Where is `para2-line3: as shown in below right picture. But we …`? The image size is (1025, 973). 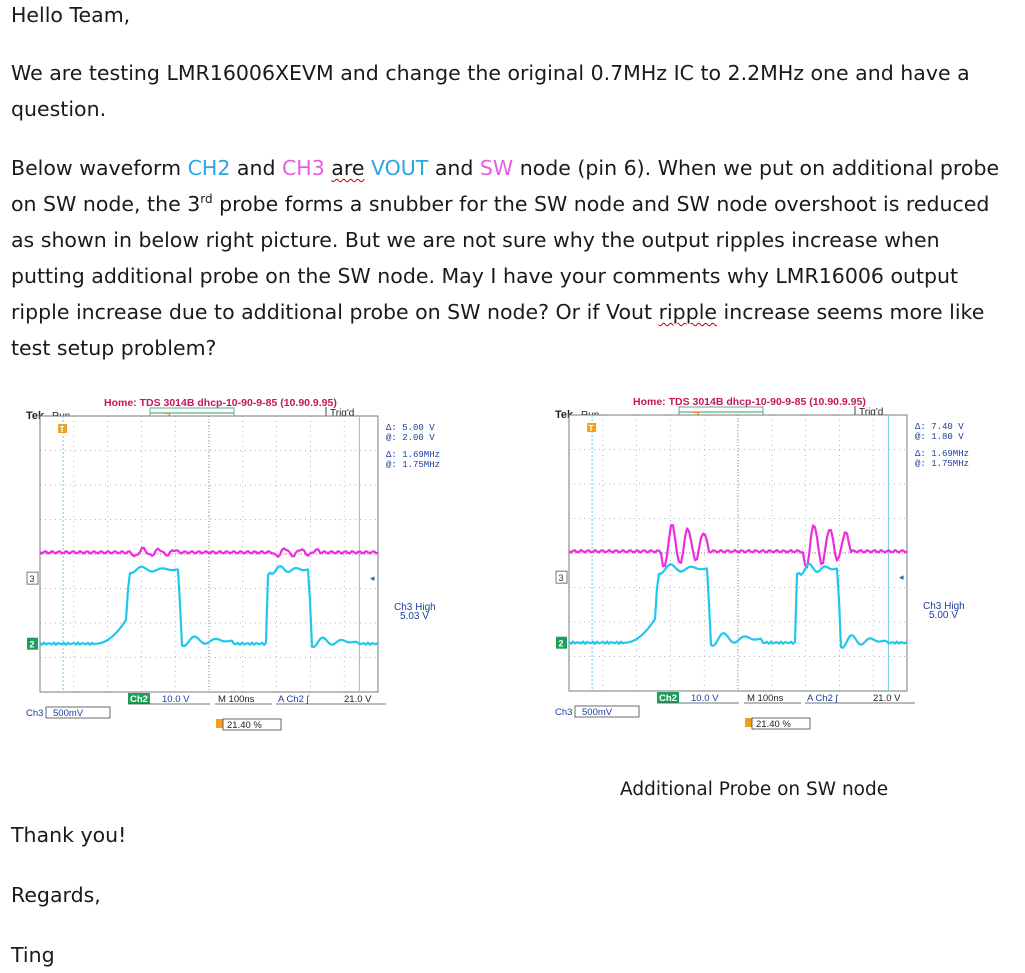
para2-line3: as shown in below right picture. But we … is located at coordinates (475, 240).